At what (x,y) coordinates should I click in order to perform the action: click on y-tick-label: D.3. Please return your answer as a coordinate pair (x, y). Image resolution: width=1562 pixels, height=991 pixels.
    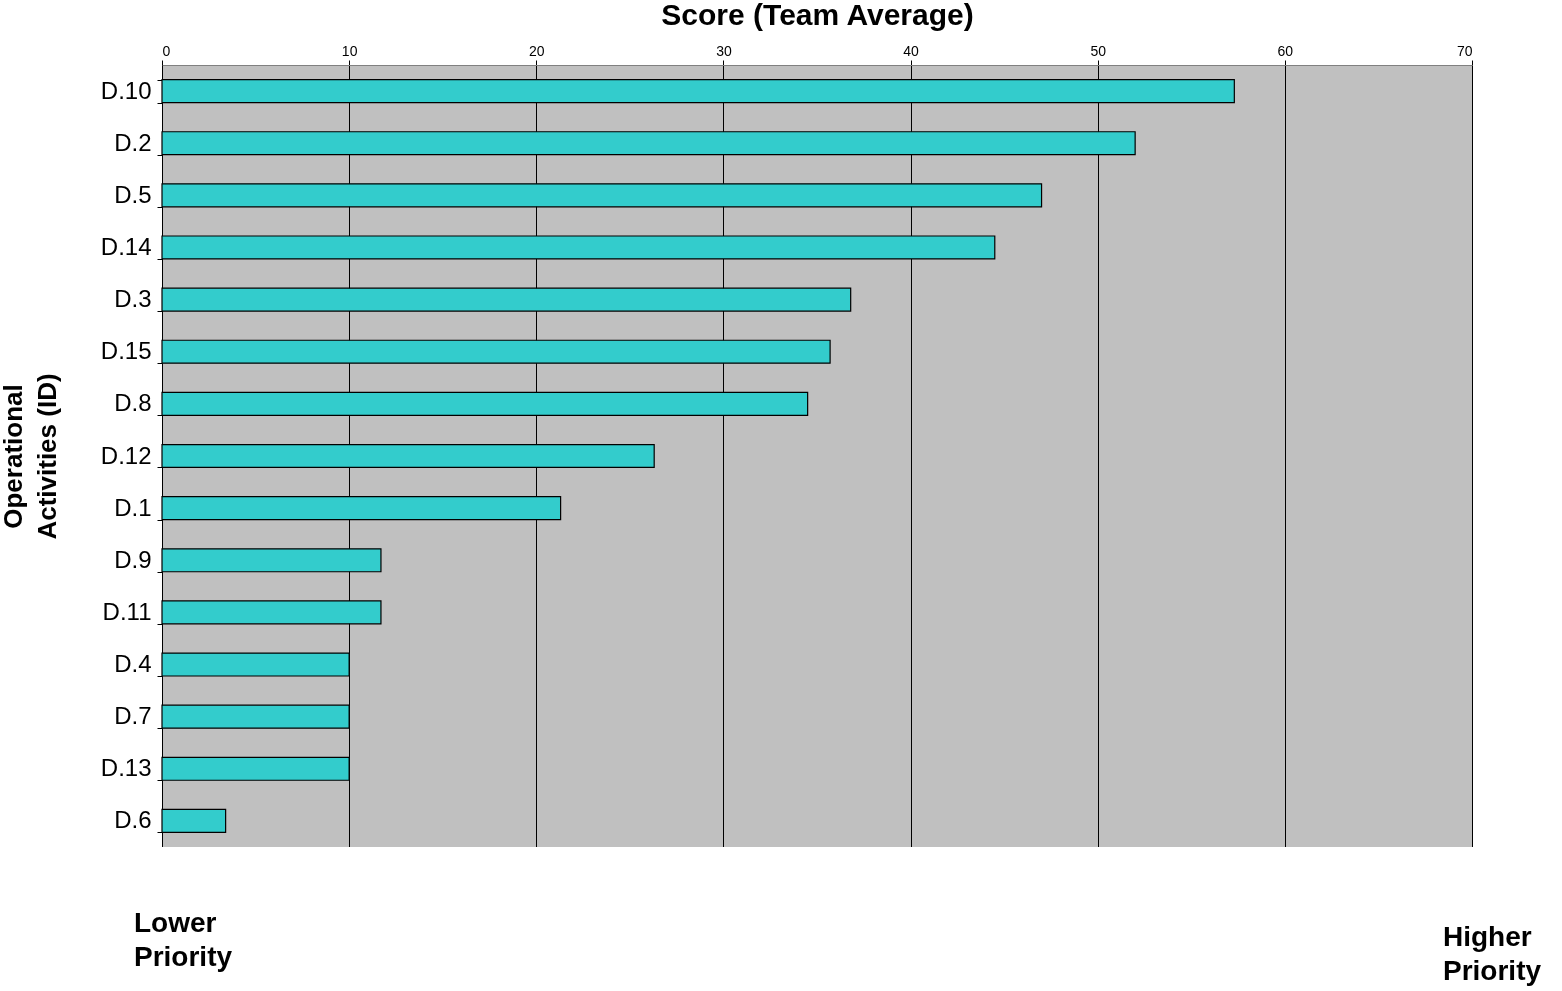
    Looking at the image, I should click on (133, 299).